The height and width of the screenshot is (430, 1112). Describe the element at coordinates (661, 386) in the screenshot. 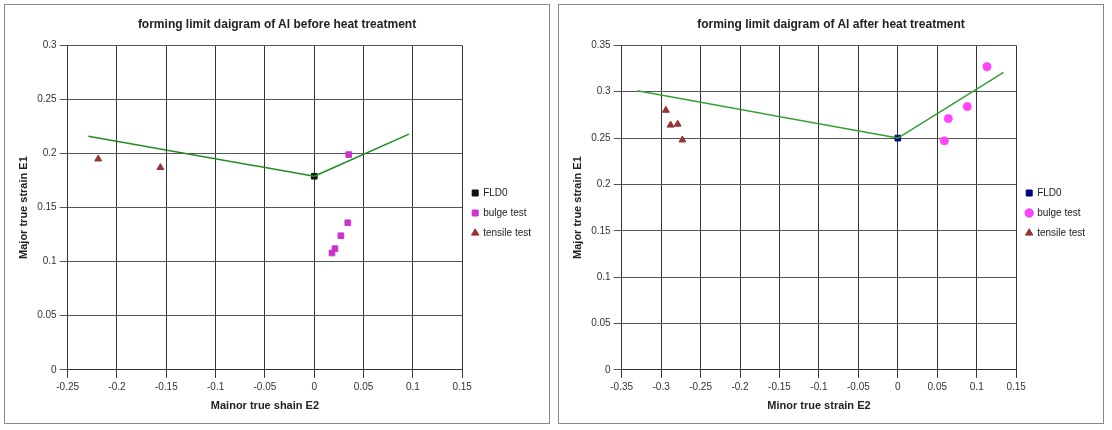

I see `x-tick-label: -0.3` at that location.